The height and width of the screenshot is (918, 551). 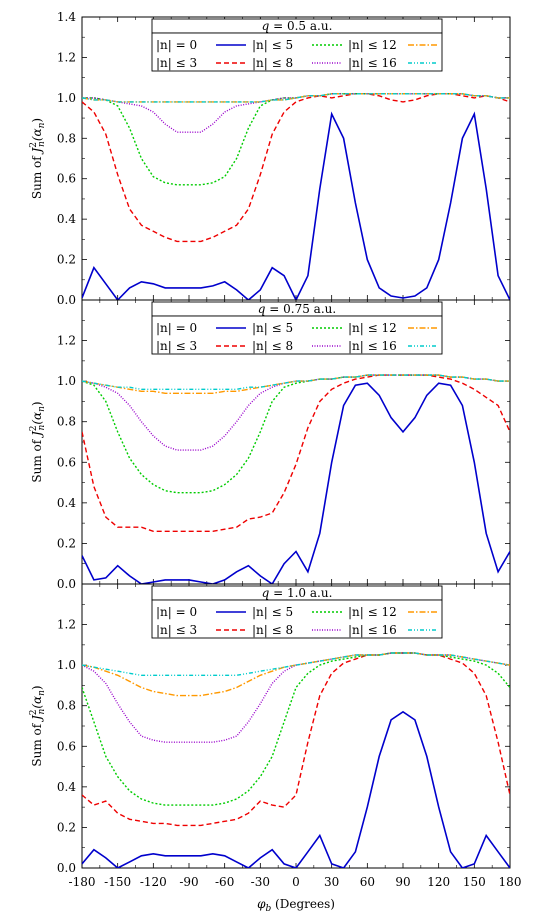 I want to click on x-tick-label: 120, so click(x=438, y=882).